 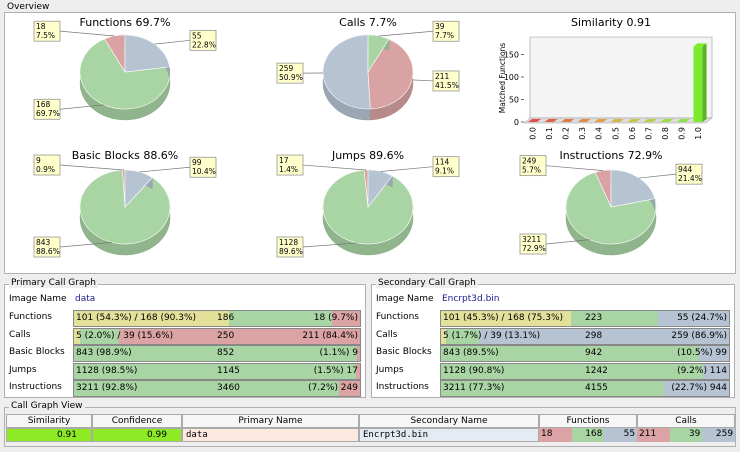 What do you see at coordinates (85, 299) in the screenshot?
I see `image-name: data` at bounding box center [85, 299].